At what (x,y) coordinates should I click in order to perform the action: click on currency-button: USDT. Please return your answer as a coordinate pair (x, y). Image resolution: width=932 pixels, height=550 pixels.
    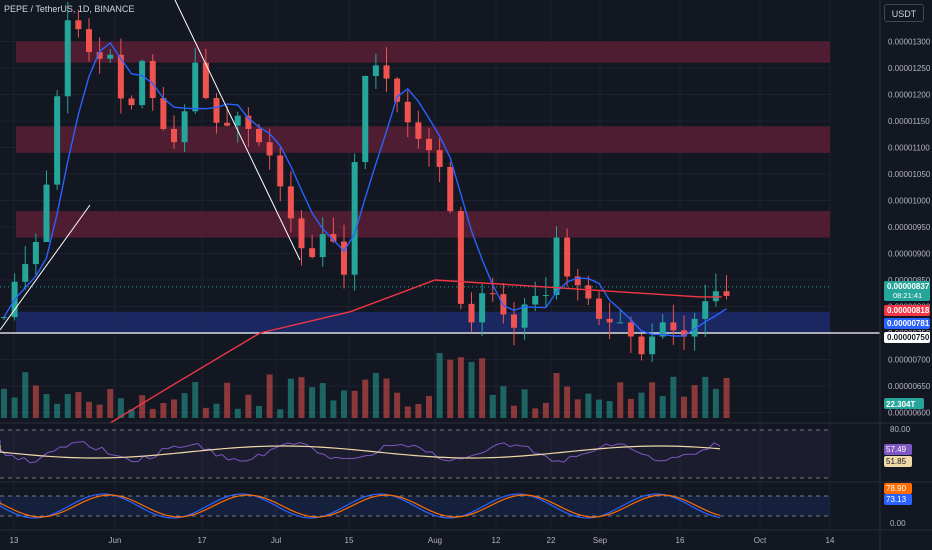
    Looking at the image, I should click on (904, 13).